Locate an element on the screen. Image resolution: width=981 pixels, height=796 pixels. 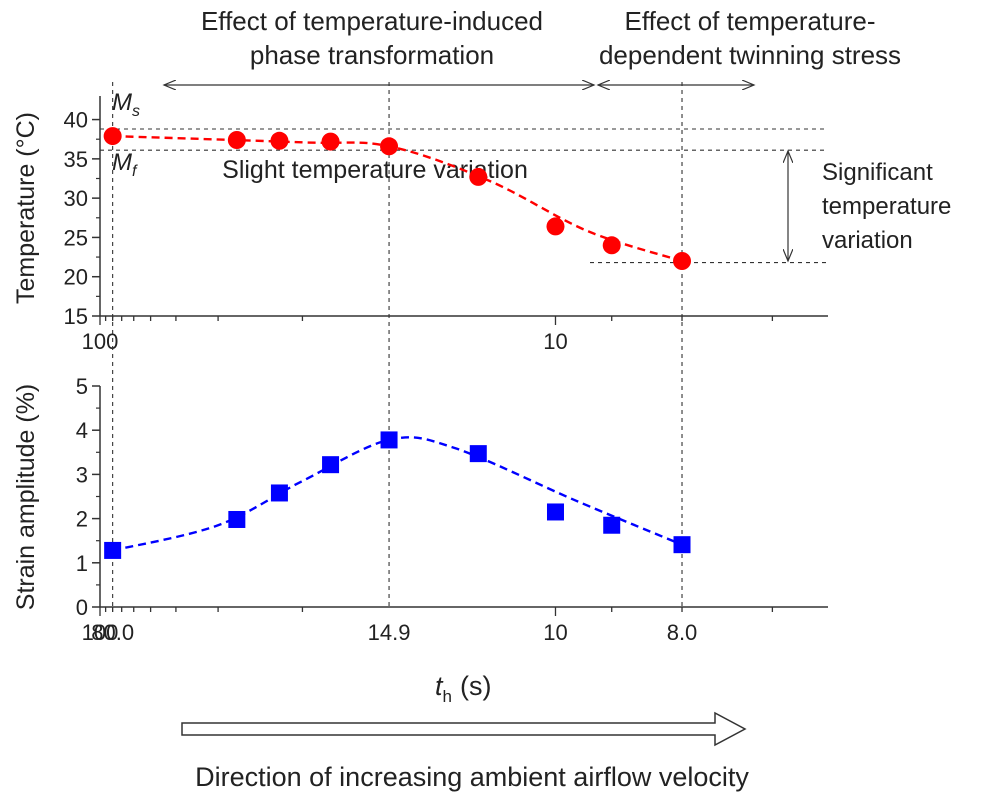
strain-ytick-label: 0 is located at coordinates (82, 607).